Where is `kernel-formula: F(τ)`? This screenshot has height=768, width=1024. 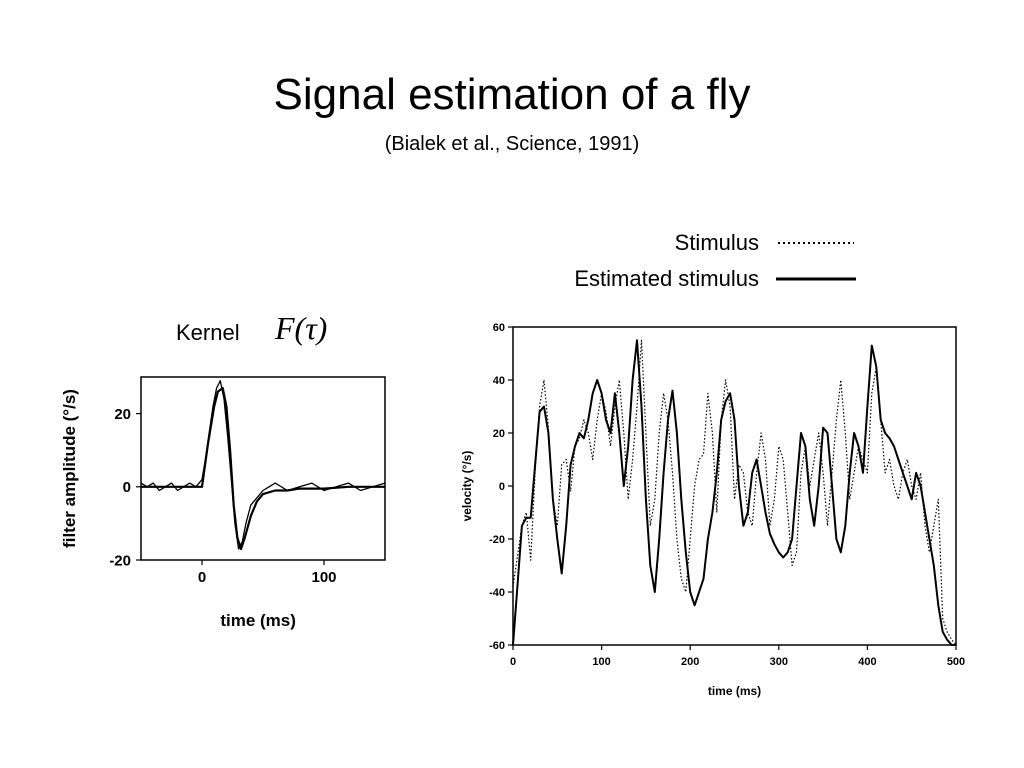 kernel-formula: F(τ) is located at coordinates (301, 328).